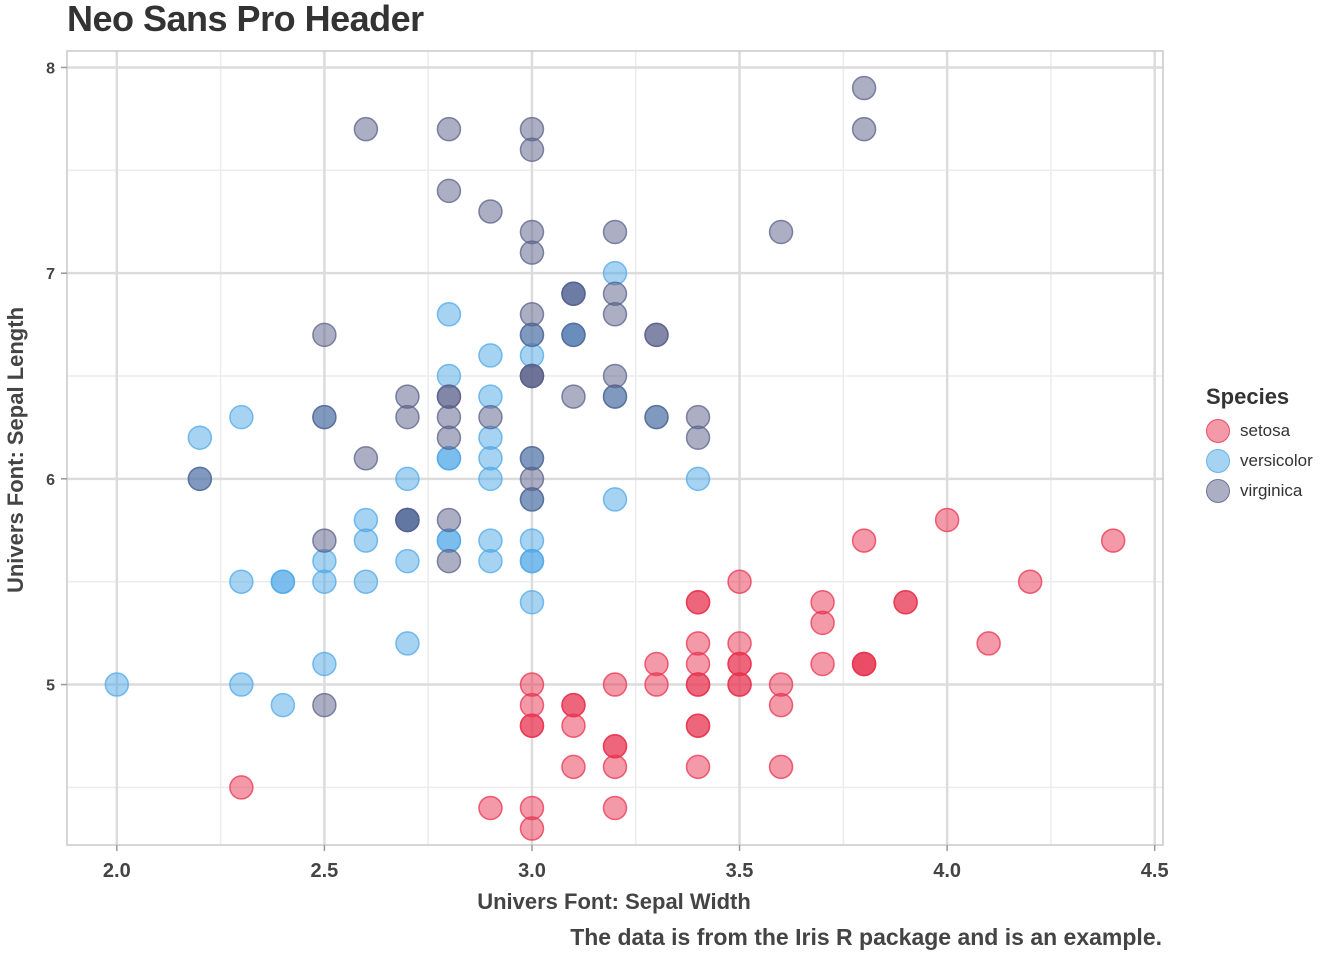 This screenshot has height=960, width=1344. Describe the element at coordinates (50, 68) in the screenshot. I see `y-tick-label: 8` at that location.